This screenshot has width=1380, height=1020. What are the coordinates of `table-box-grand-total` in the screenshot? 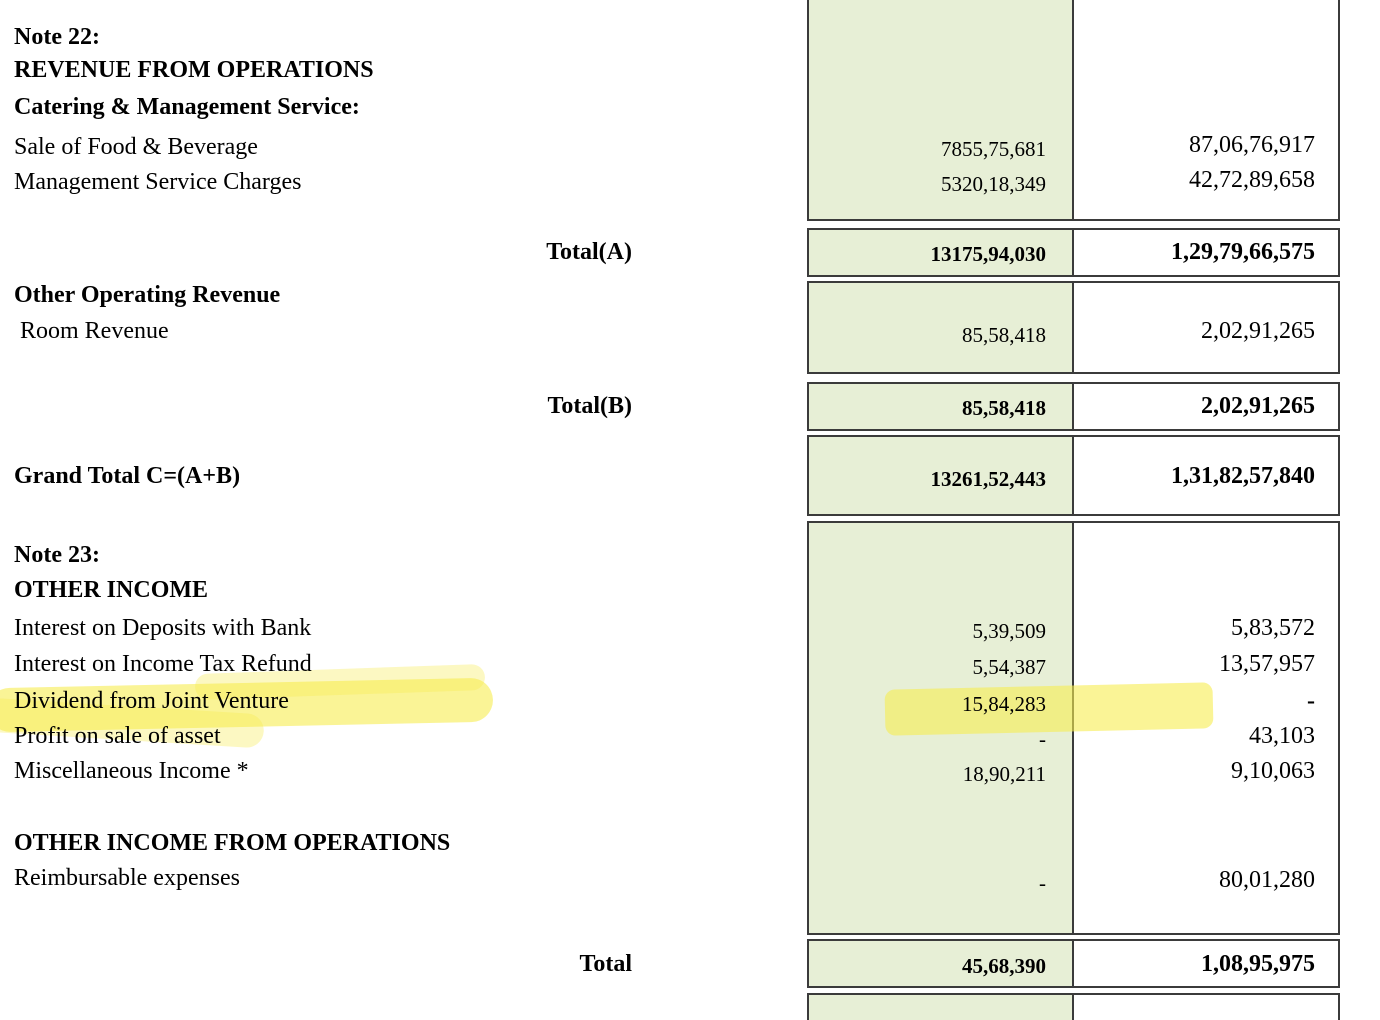 It's located at (1073, 475).